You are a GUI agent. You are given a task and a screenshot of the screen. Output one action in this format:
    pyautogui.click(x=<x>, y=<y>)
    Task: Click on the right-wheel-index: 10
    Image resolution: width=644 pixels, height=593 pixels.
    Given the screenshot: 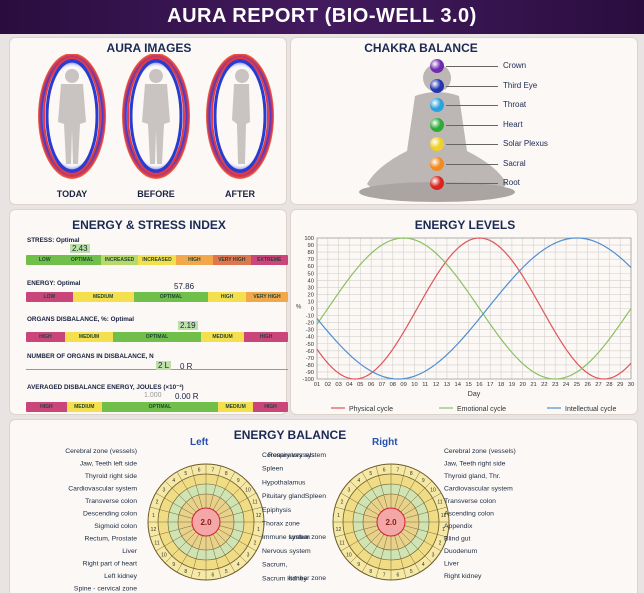 What is the action you would take?
    pyautogui.click(x=433, y=491)
    